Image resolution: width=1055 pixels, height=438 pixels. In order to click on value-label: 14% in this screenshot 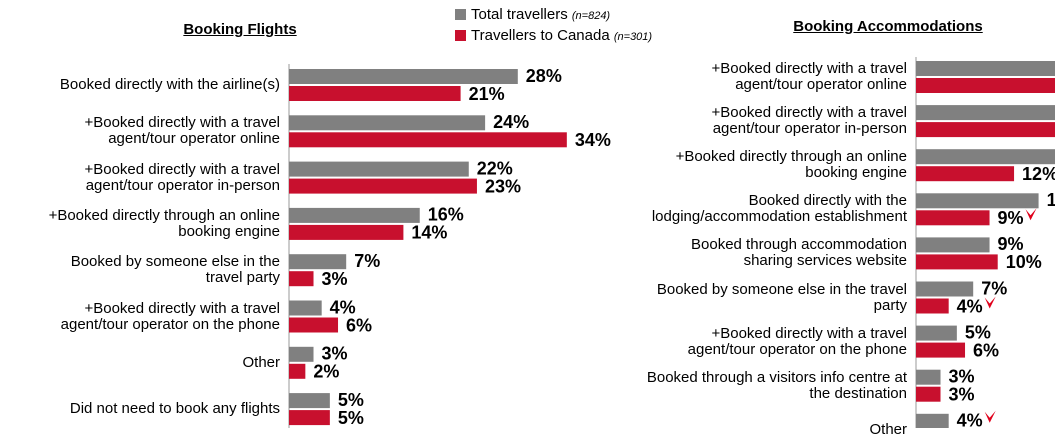, I will do `click(429, 233)`.